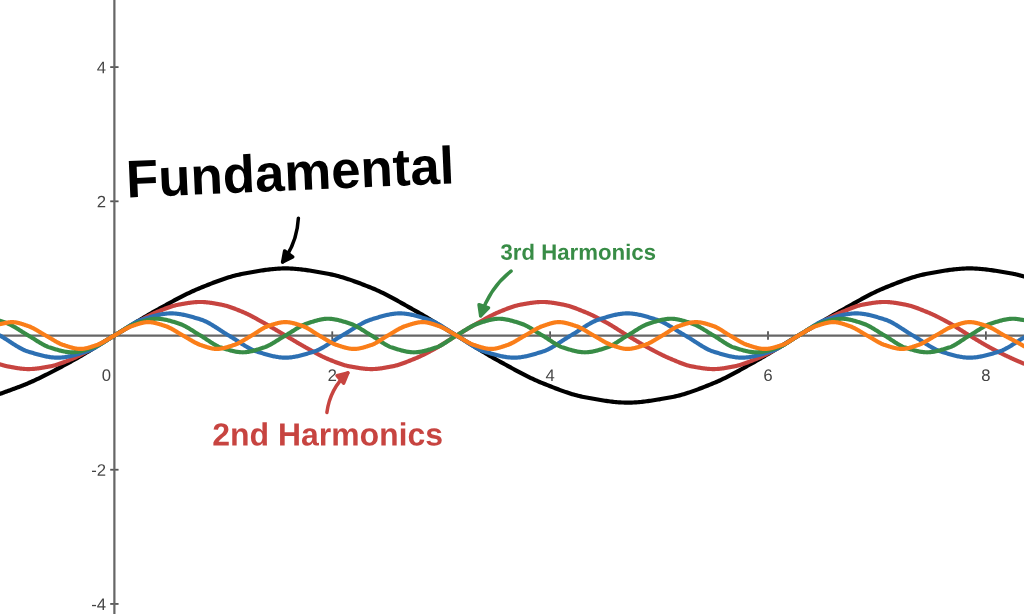 The height and width of the screenshot is (614, 1024). What do you see at coordinates (106, 375) in the screenshot?
I see `x-tick-label: 0` at bounding box center [106, 375].